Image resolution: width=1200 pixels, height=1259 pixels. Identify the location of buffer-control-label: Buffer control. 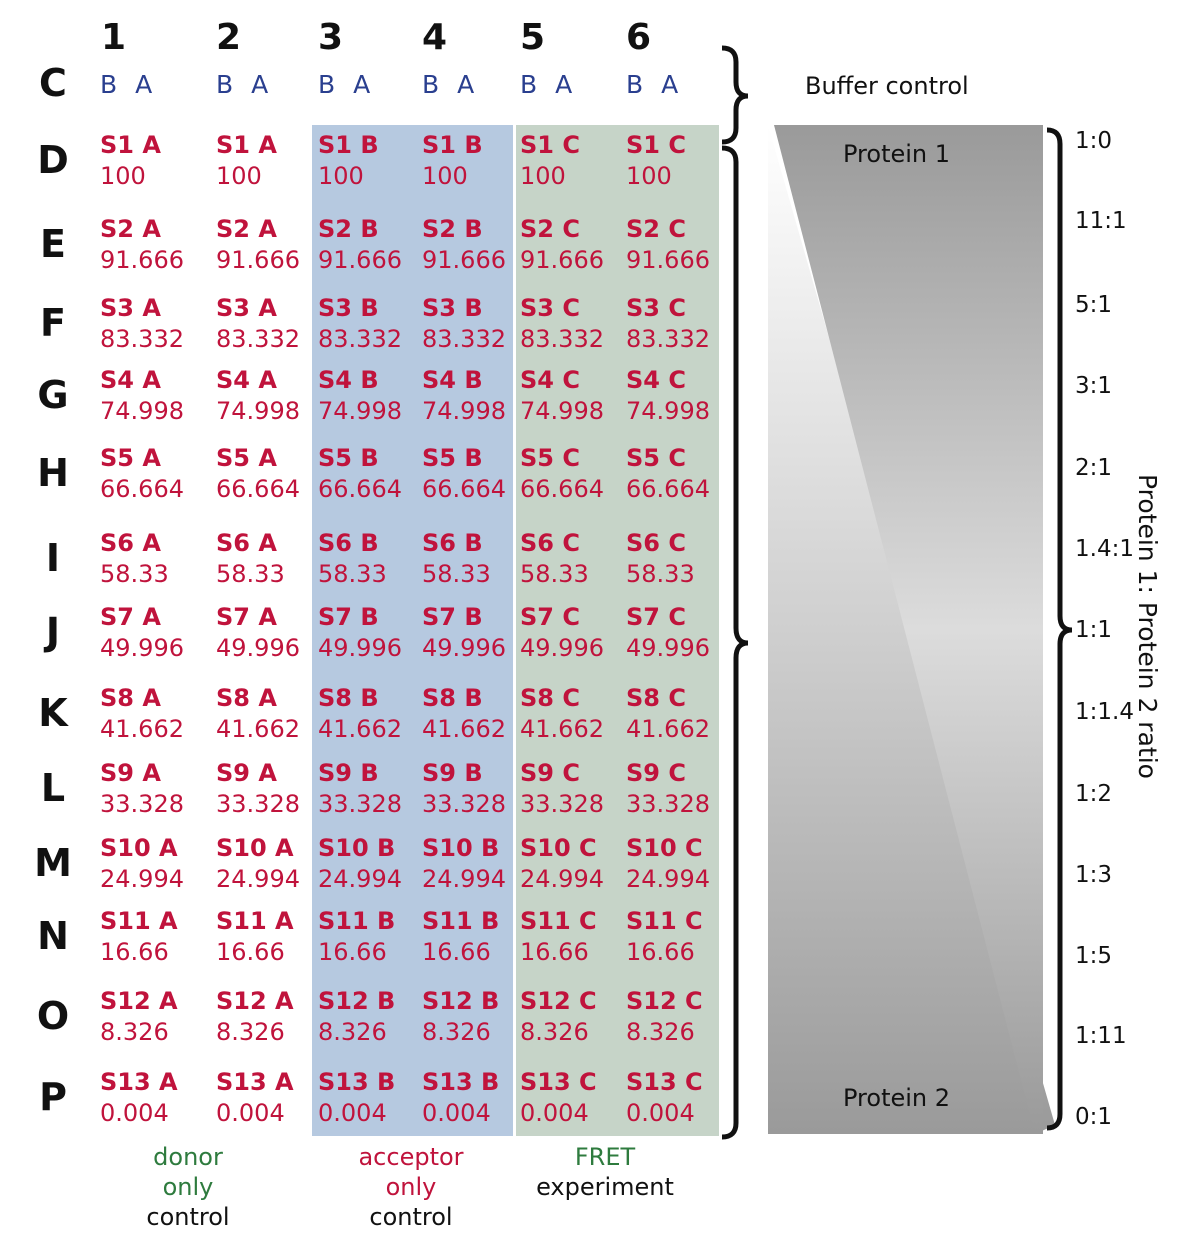
(887, 86).